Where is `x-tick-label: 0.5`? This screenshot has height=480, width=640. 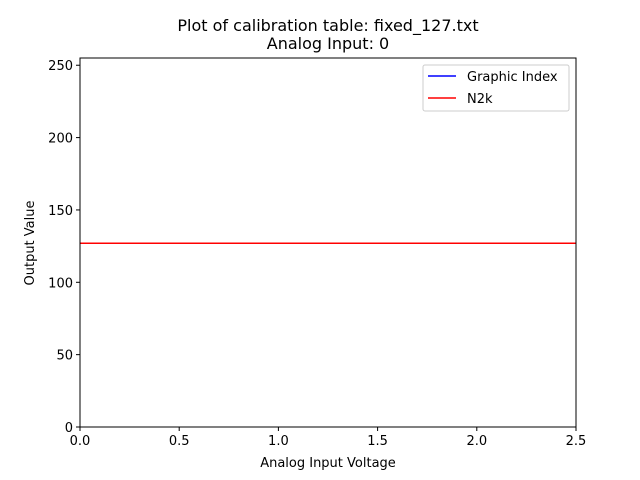
x-tick-label: 0.5 is located at coordinates (179, 441).